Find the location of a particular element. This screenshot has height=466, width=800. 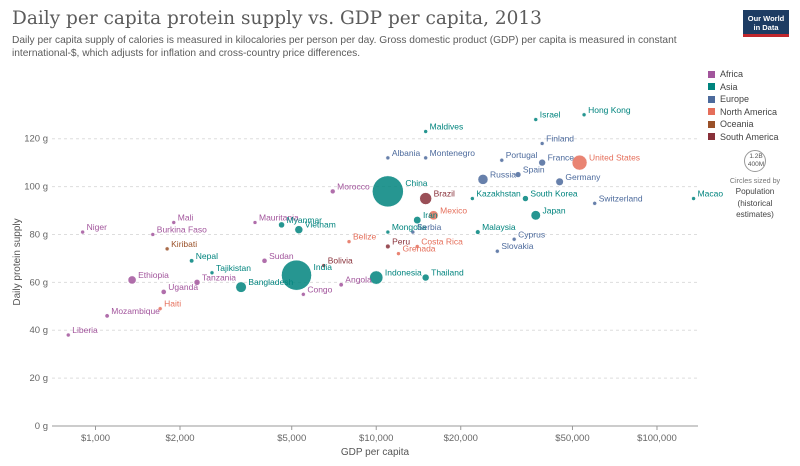

y-tick-label: 20 g is located at coordinates (39, 378).